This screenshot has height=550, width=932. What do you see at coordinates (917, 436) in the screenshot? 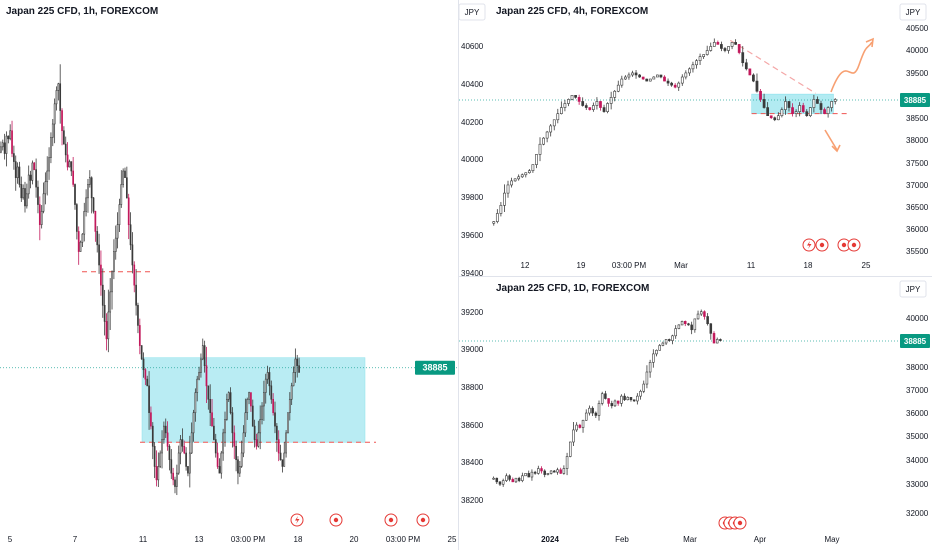
I see `y-tick-right-1d: 35000` at bounding box center [917, 436].